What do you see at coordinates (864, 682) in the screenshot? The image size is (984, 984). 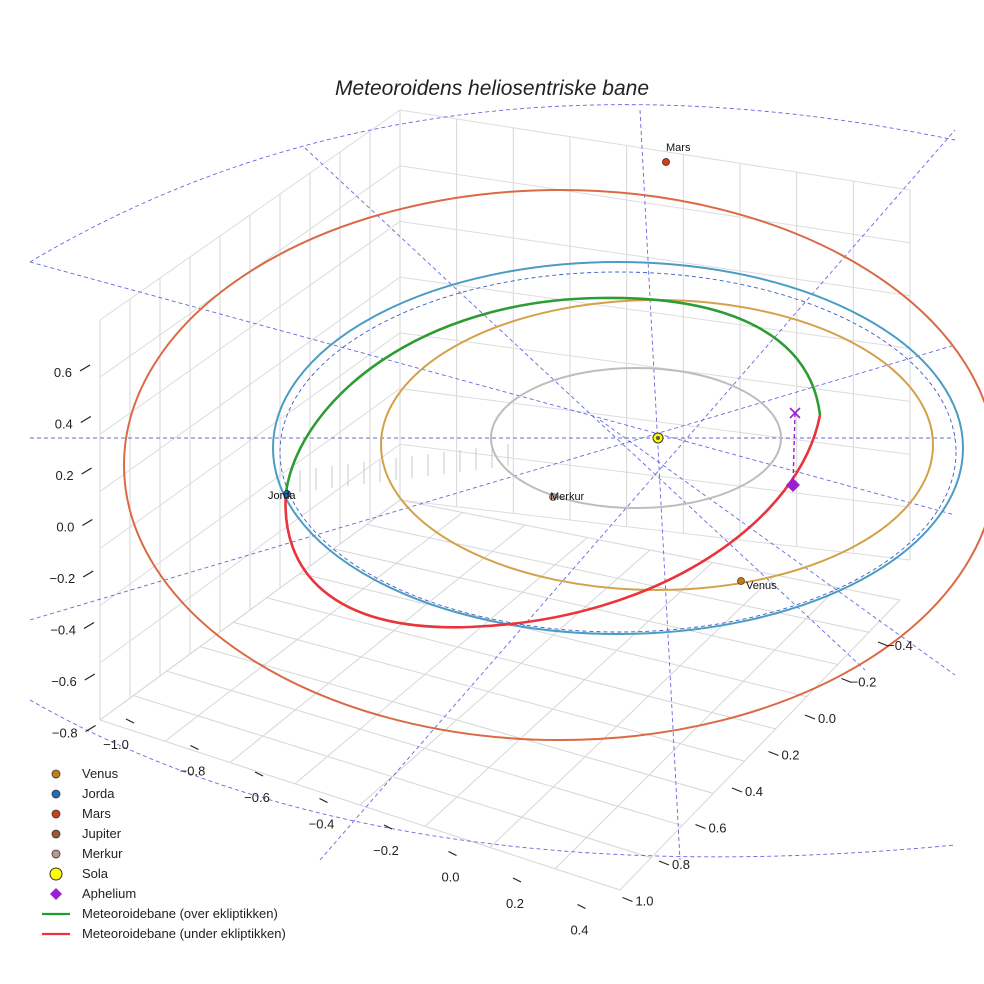 I see `y-tick-label: −0.2` at bounding box center [864, 682].